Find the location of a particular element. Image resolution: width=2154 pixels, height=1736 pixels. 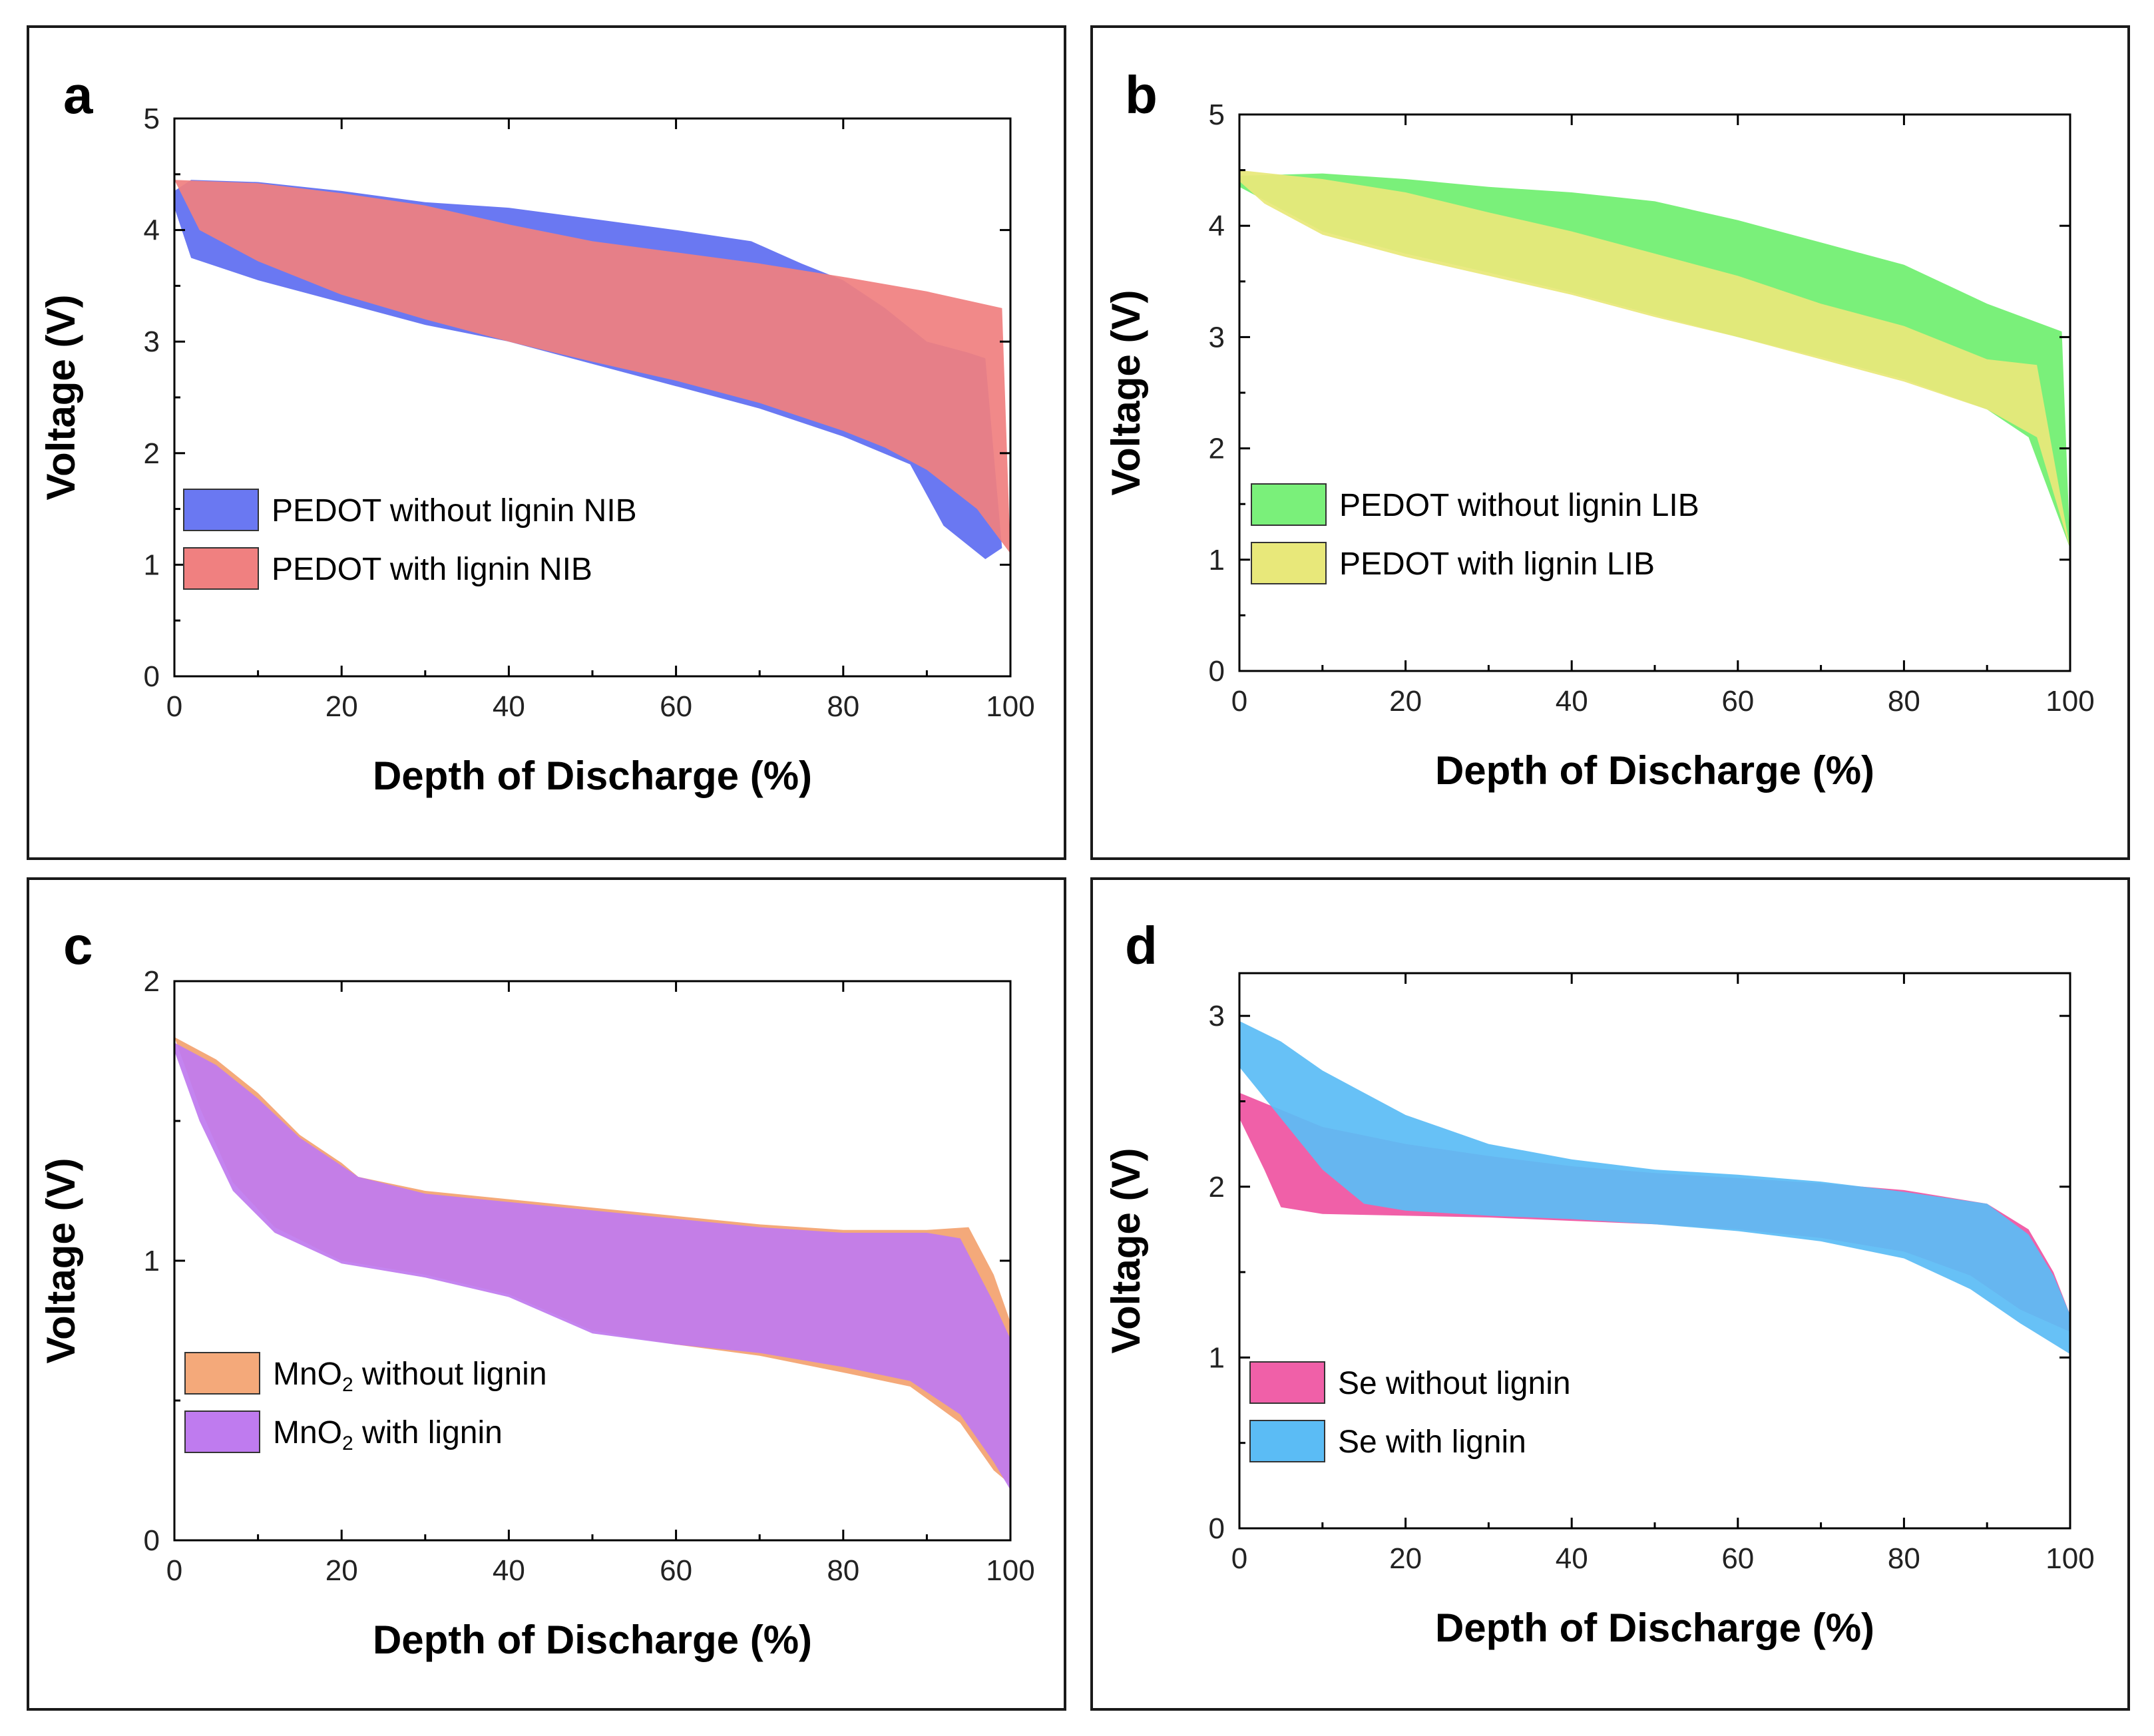

panel-a-letter: a is located at coordinates (78, 94).